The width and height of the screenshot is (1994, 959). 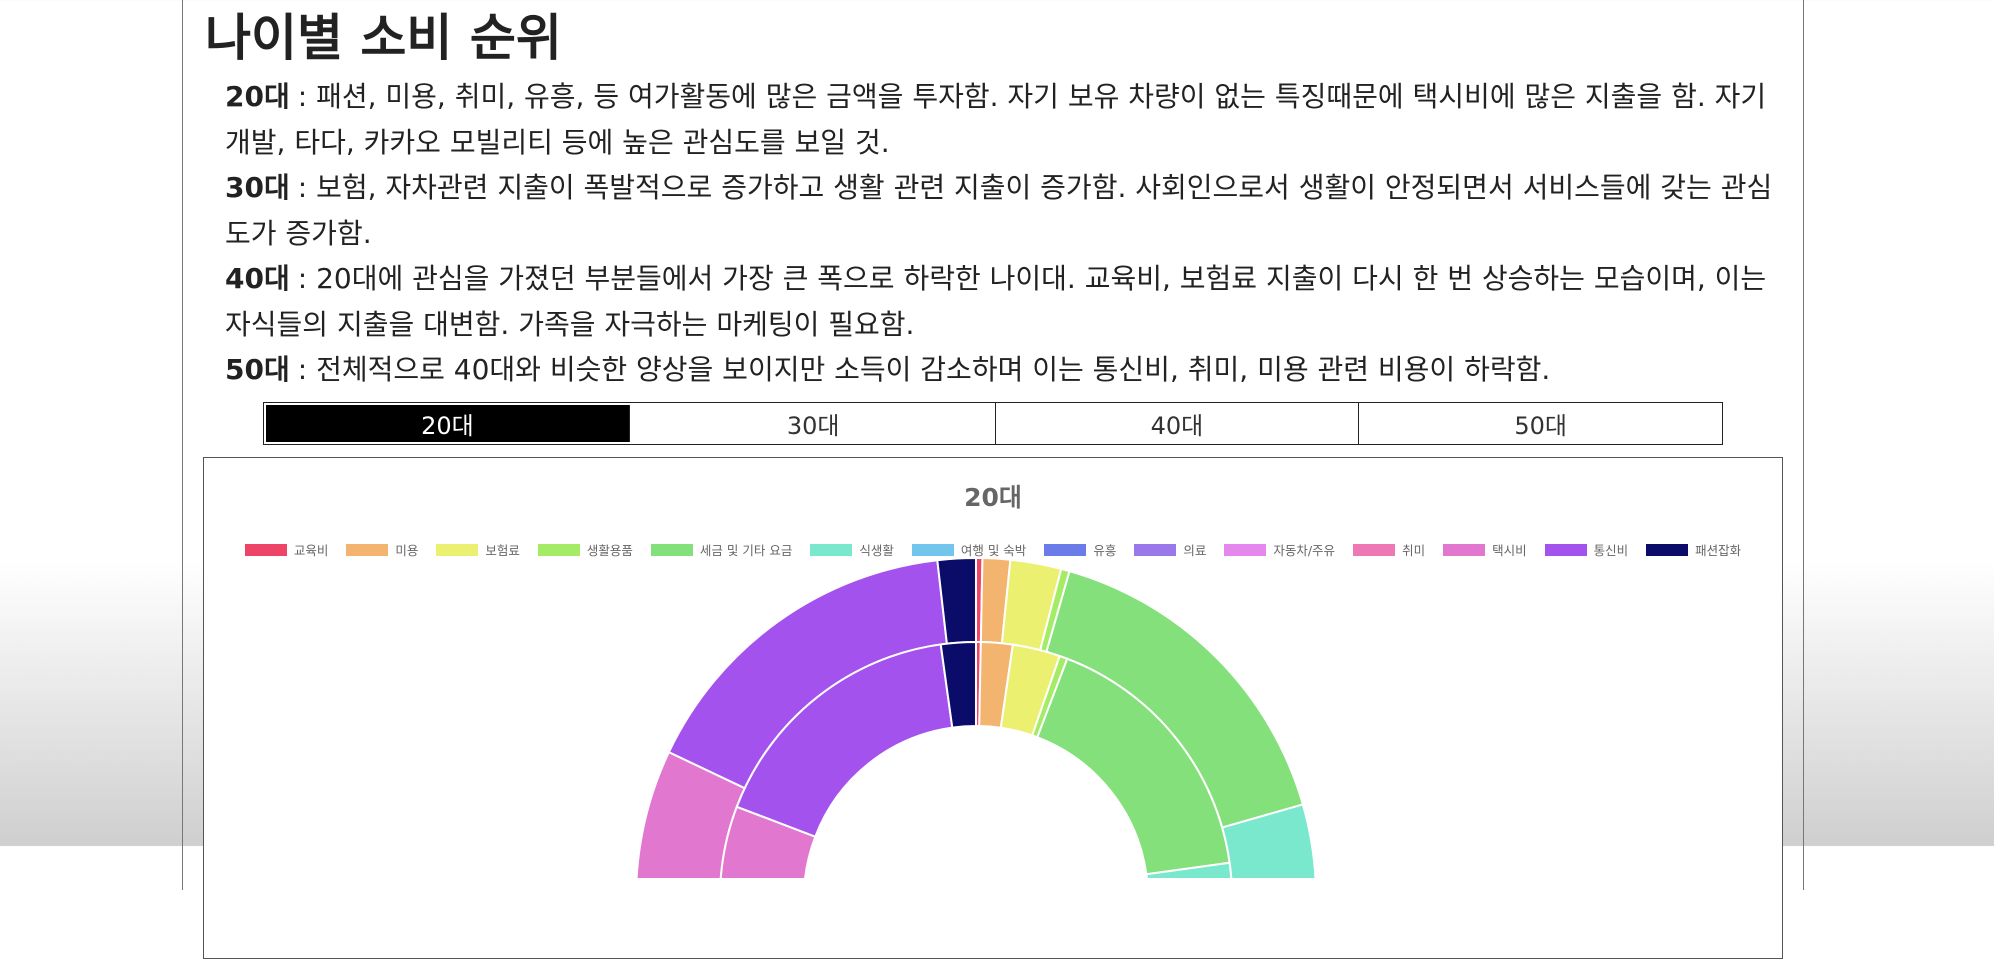 What do you see at coordinates (257, 369) in the screenshot?
I see `paragraph-label: 50대` at bounding box center [257, 369].